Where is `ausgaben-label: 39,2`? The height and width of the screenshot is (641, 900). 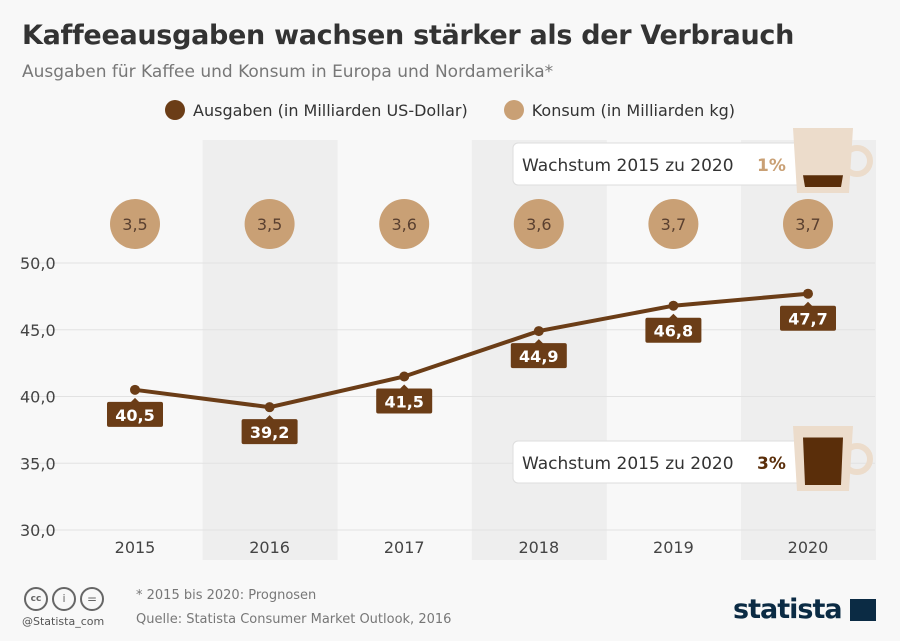 ausgaben-label: 39,2 is located at coordinates (269, 432).